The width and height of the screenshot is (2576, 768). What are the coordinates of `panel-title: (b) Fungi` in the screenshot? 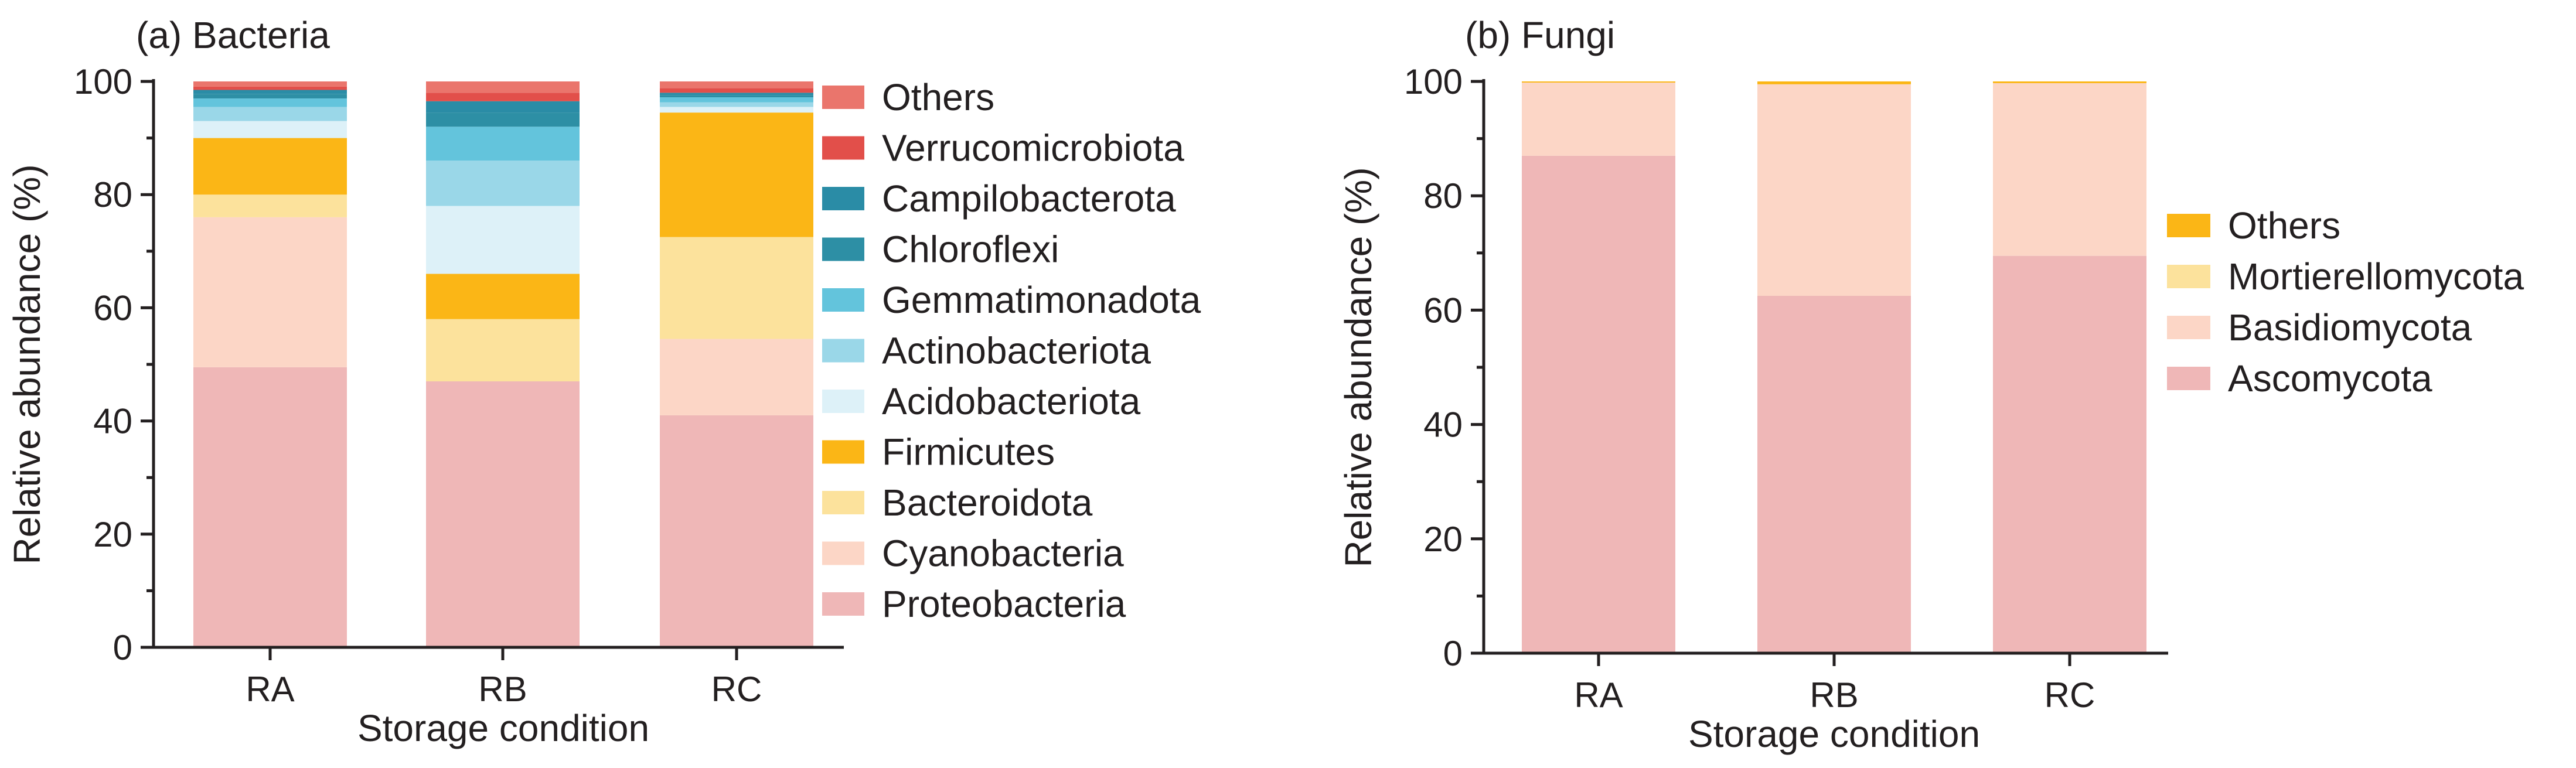 It's located at (1540, 35).